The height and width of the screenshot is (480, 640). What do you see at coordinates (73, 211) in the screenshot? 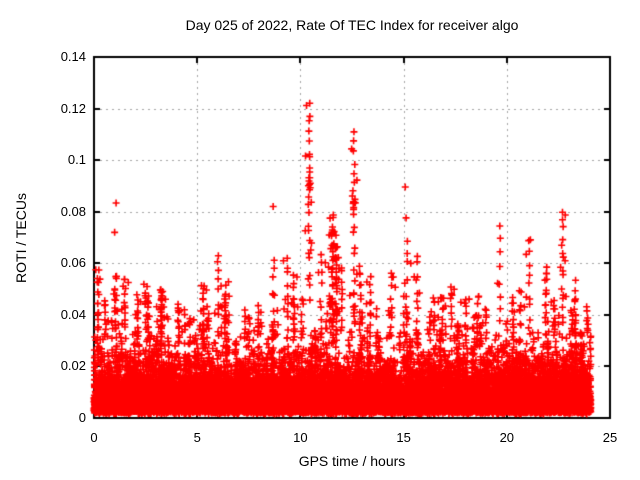
I see `y-tick-label: 0.08` at bounding box center [73, 211].